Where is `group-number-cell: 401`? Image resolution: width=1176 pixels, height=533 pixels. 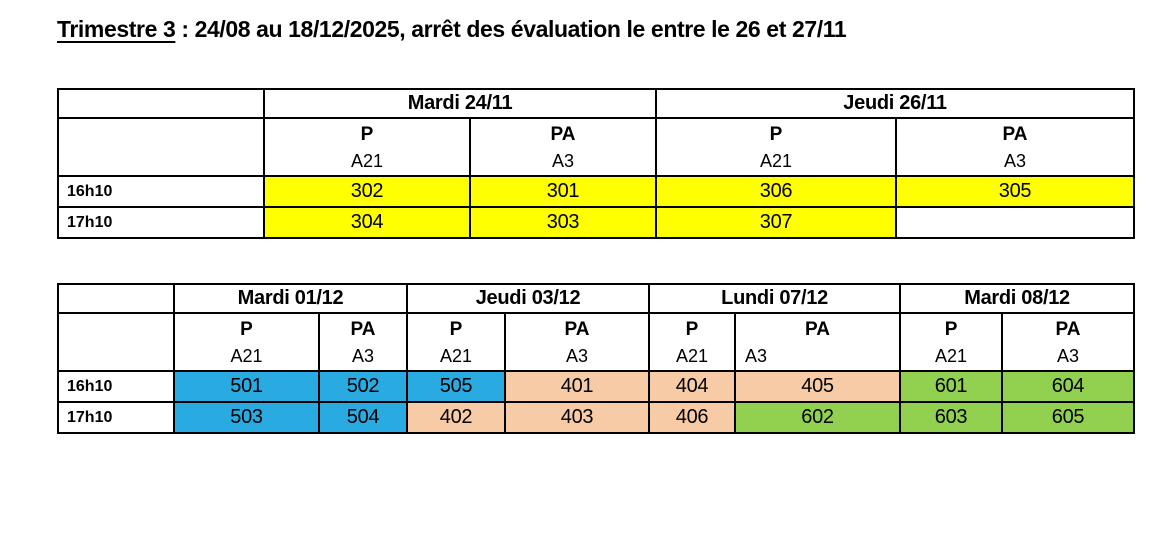 group-number-cell: 401 is located at coordinates (577, 386).